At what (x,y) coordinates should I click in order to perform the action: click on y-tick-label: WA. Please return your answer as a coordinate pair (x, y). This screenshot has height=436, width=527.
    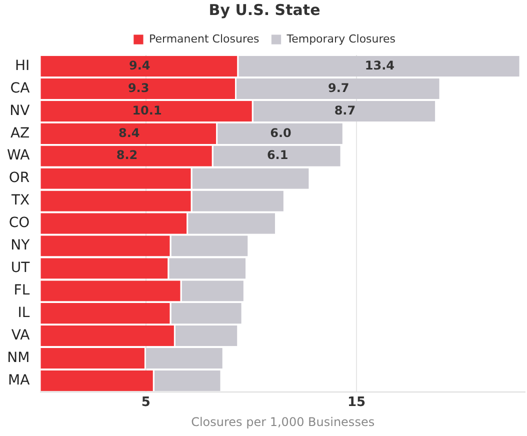
    Looking at the image, I should click on (18, 156).